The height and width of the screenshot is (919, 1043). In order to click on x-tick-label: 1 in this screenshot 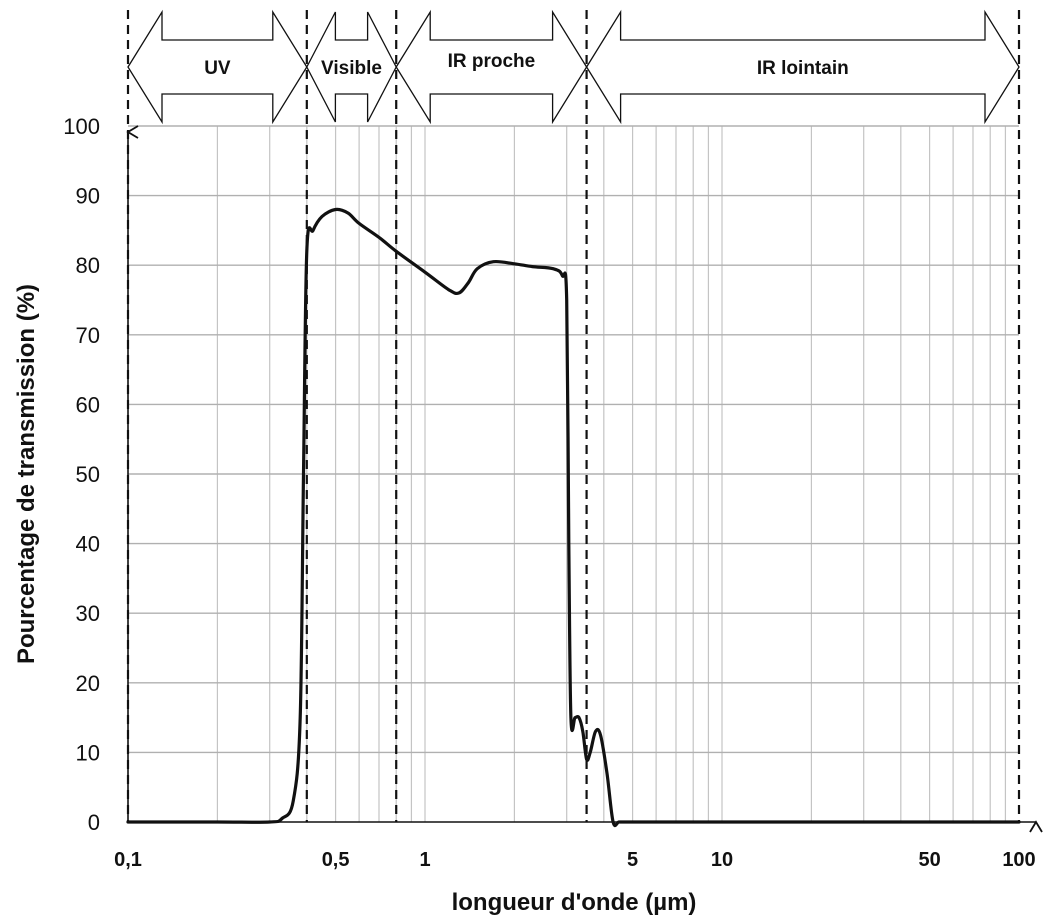, I will do `click(424, 860)`.